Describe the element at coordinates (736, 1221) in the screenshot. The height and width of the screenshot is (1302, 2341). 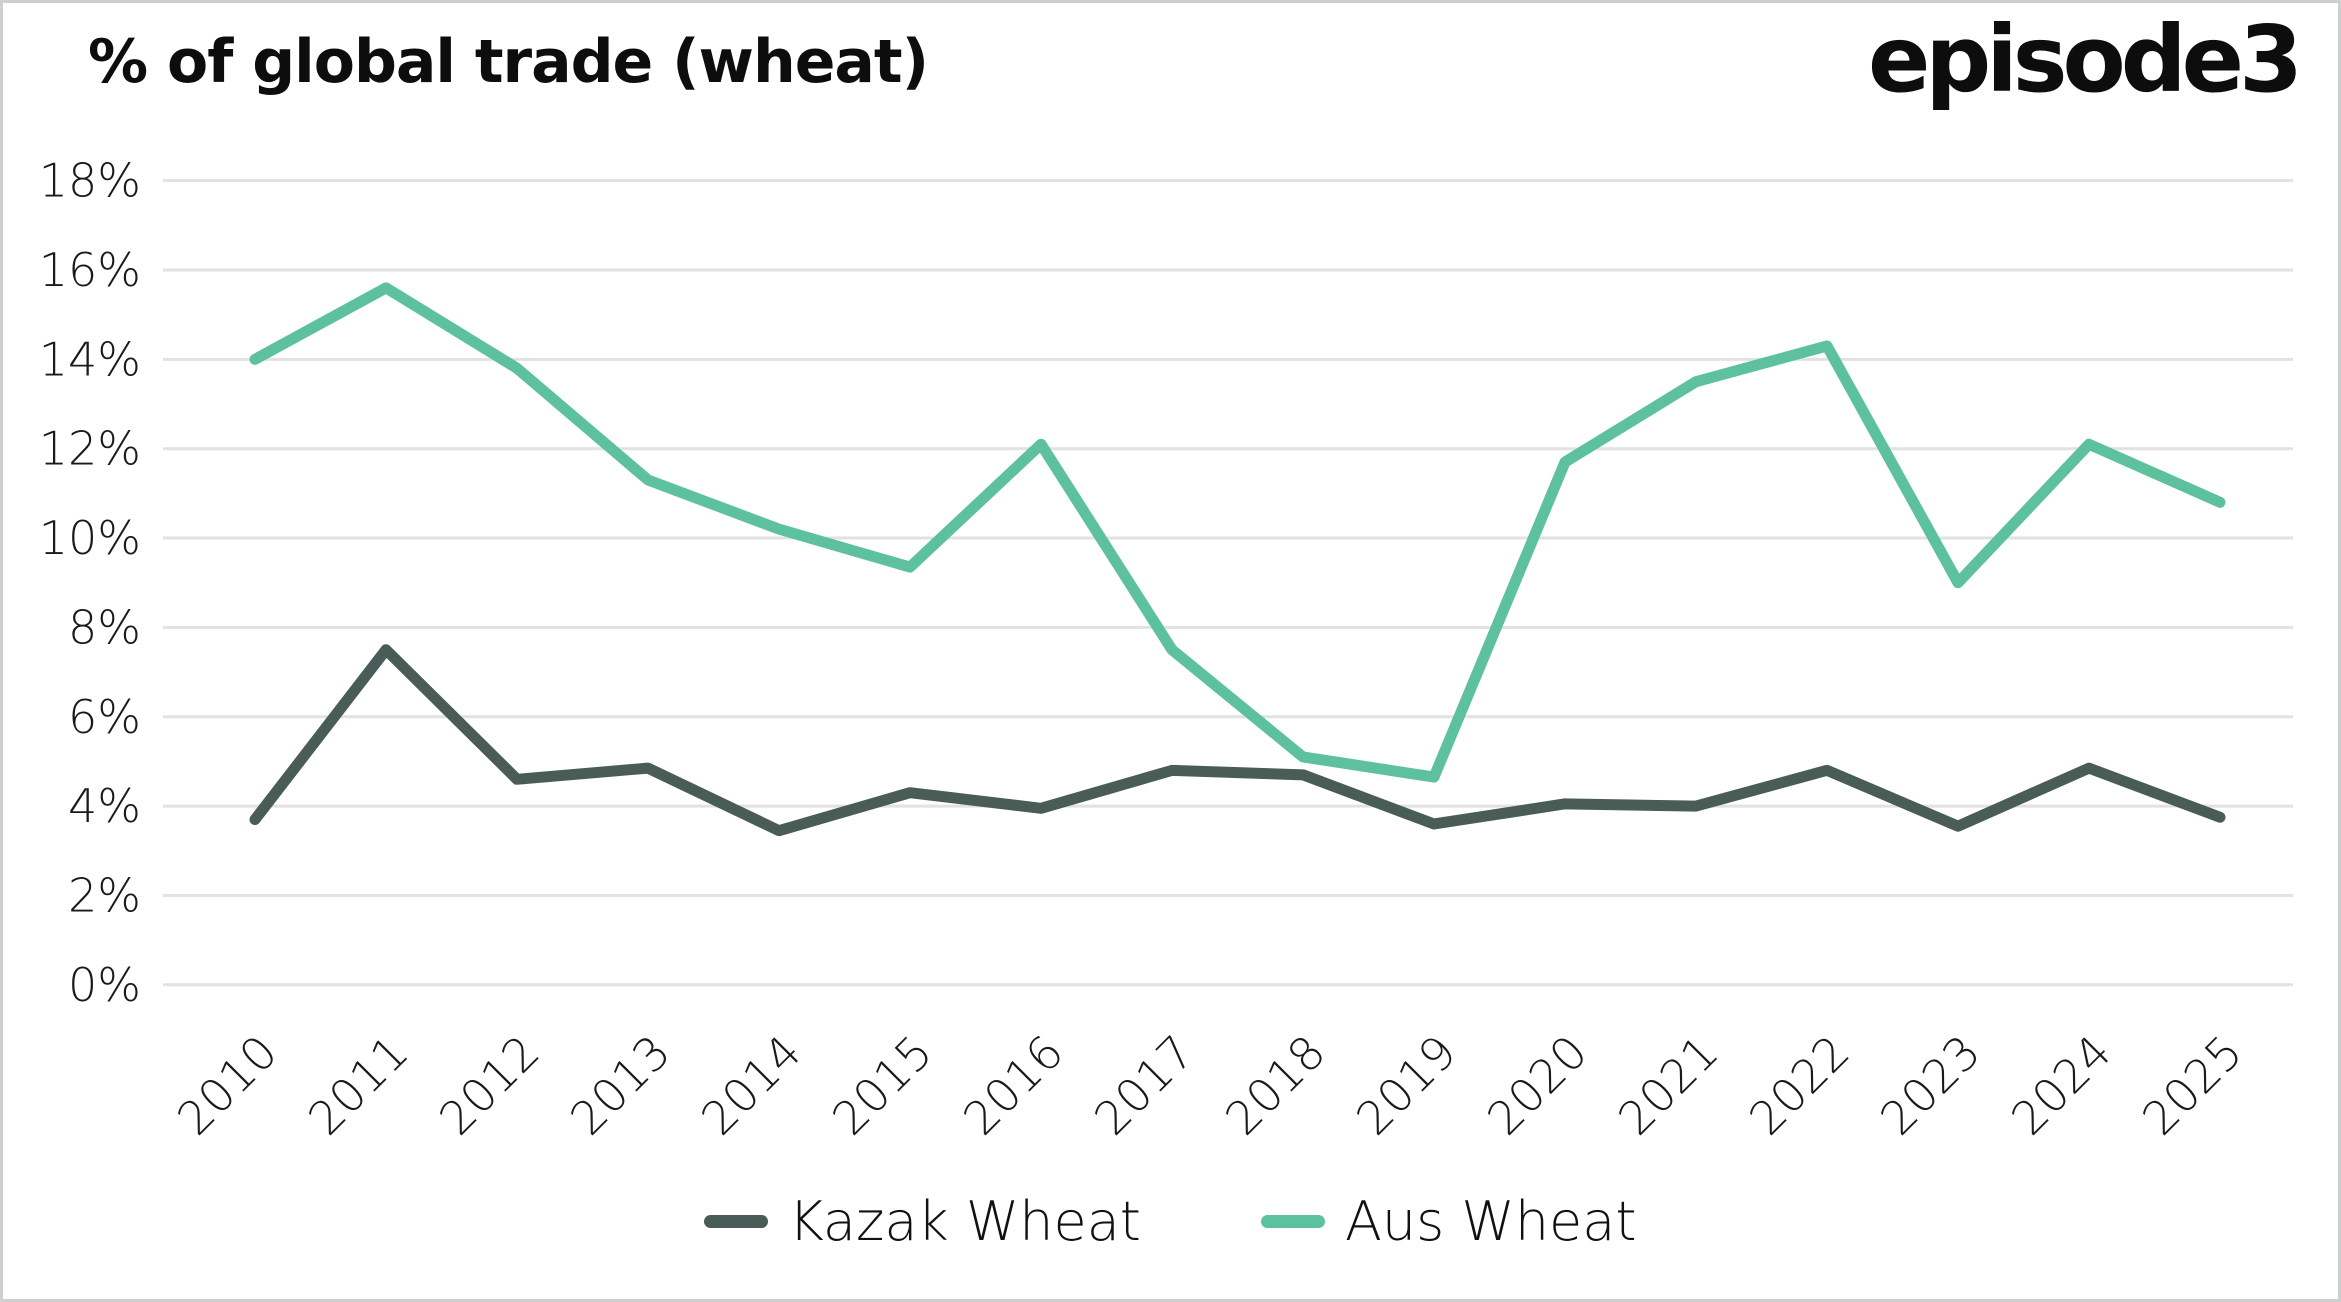
I see `legend-swatch-kazak-wheat` at that location.